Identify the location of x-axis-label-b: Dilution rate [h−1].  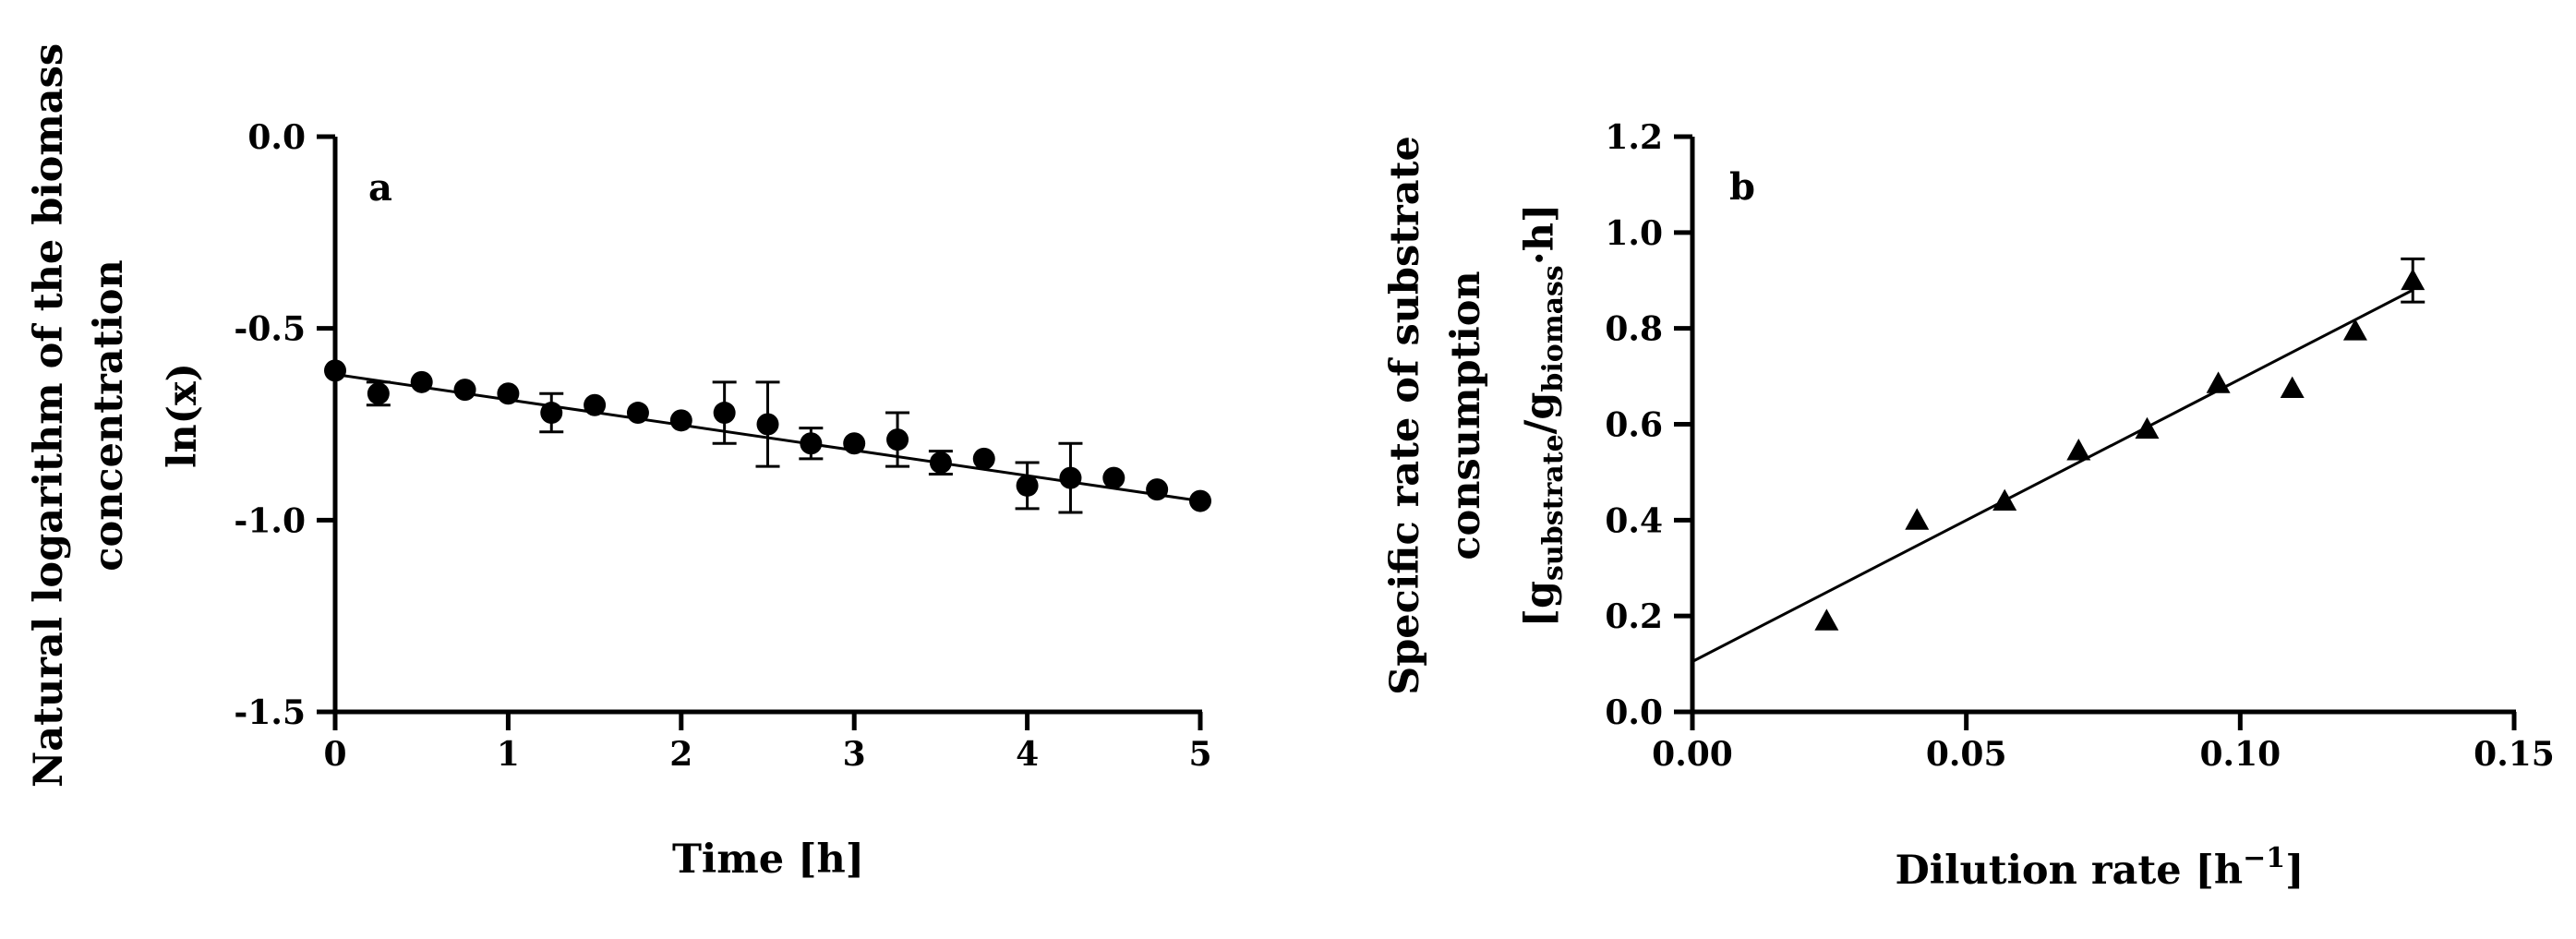
(2099, 868).